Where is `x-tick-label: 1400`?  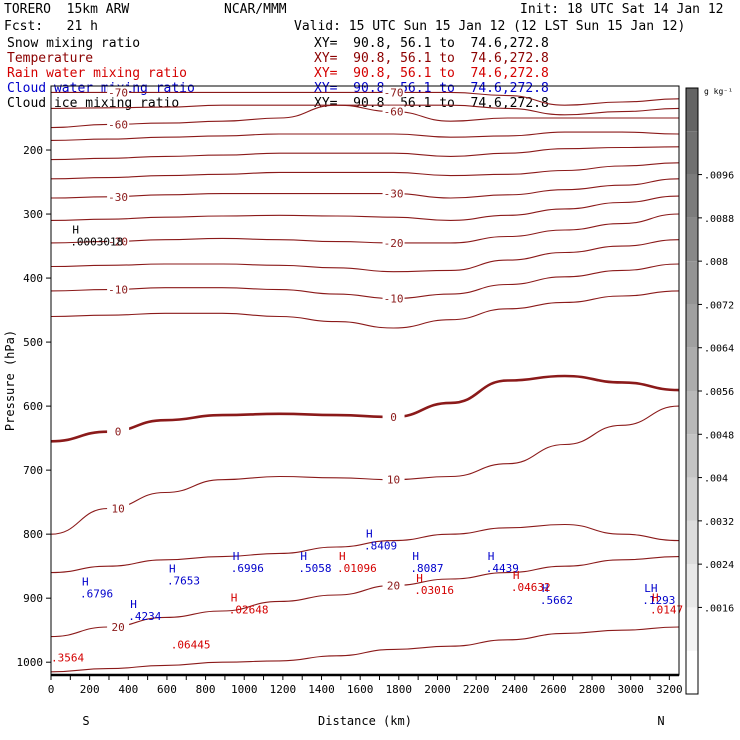 x-tick-label: 1400 is located at coordinates (321, 689).